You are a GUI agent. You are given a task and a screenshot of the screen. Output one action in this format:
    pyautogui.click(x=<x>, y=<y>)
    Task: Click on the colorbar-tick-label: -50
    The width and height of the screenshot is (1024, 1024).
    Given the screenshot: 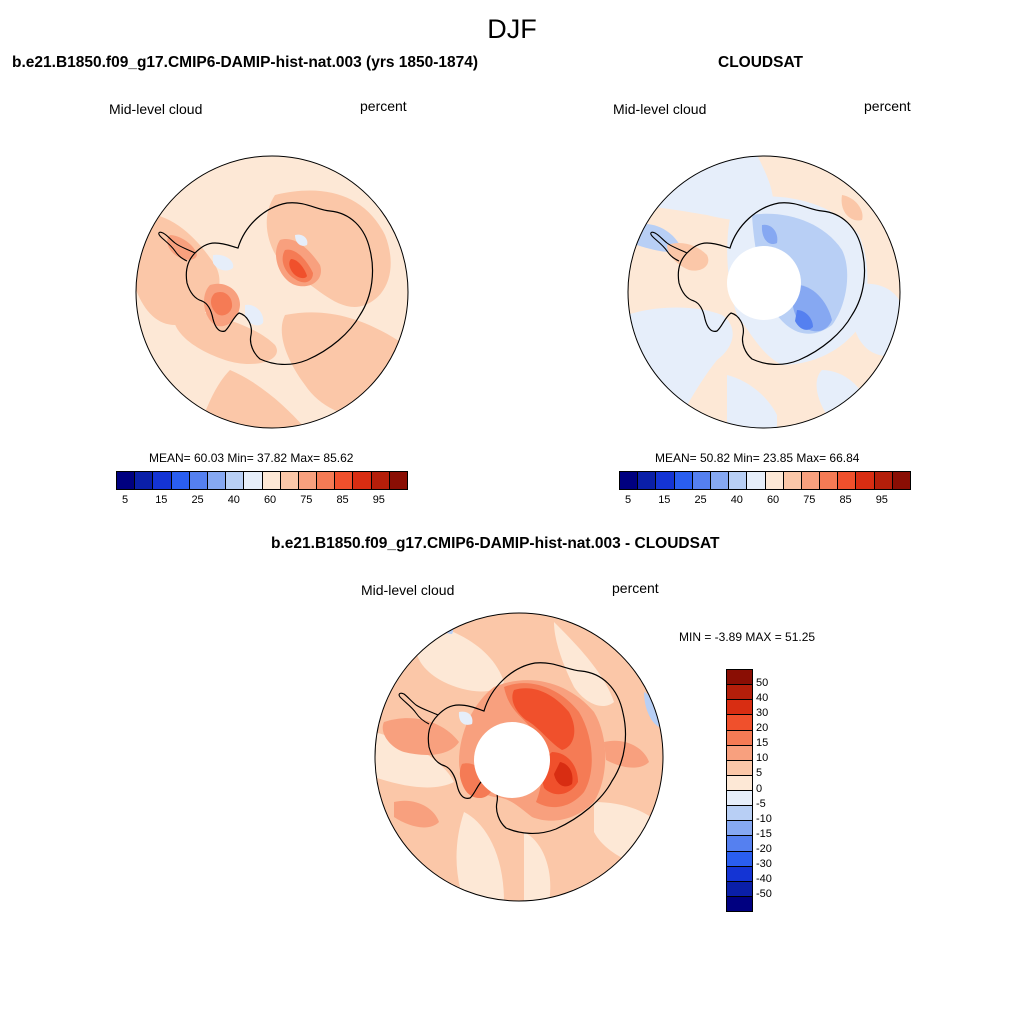 What is the action you would take?
    pyautogui.click(x=764, y=893)
    